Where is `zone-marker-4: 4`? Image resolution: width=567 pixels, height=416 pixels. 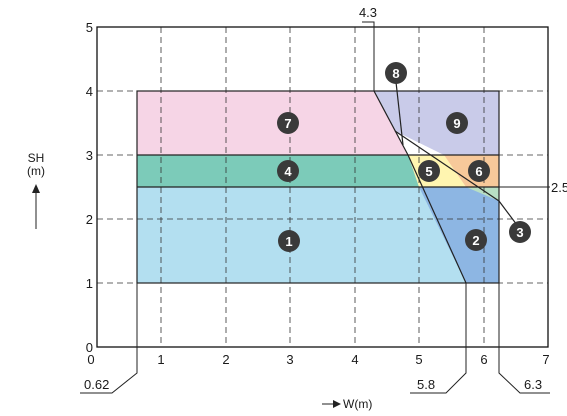
zone-marker-4: 4 is located at coordinates (288, 171).